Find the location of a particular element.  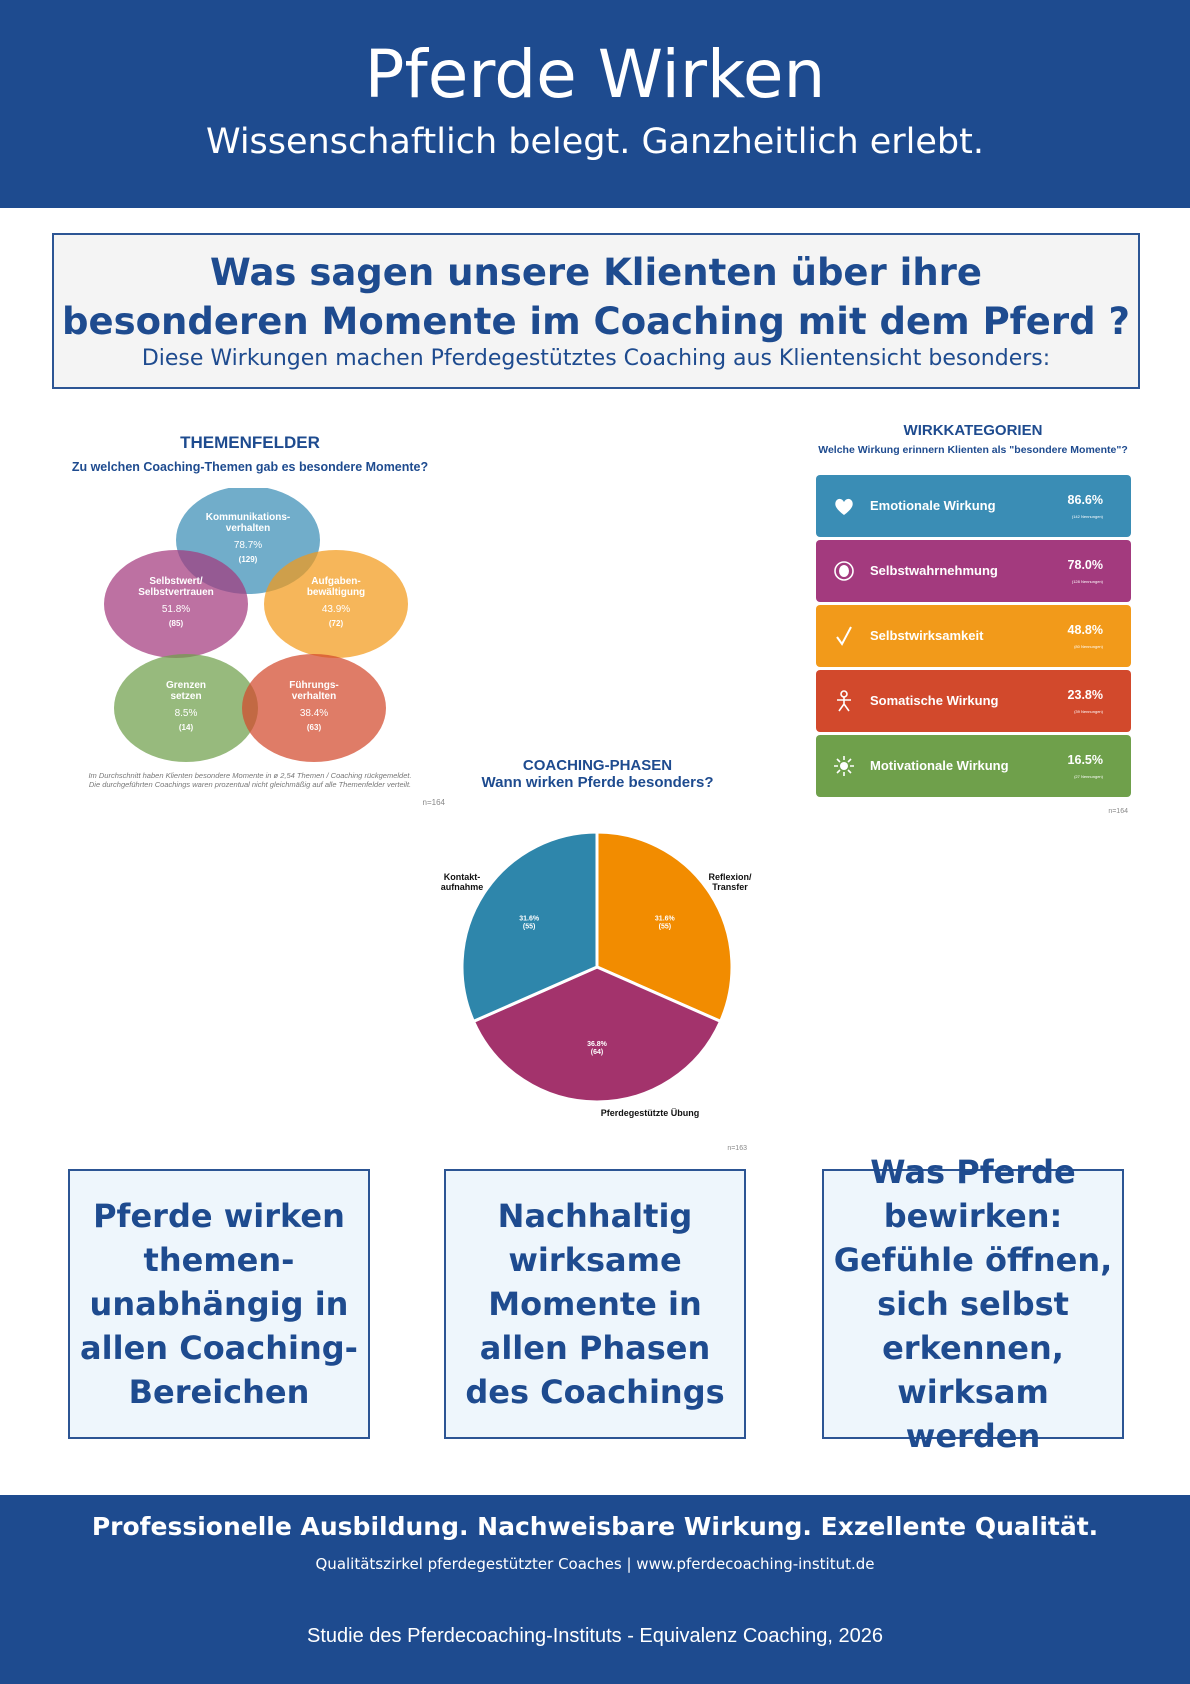

wirkkategorie-label: Somatische Wirkung is located at coordinates (934, 700).